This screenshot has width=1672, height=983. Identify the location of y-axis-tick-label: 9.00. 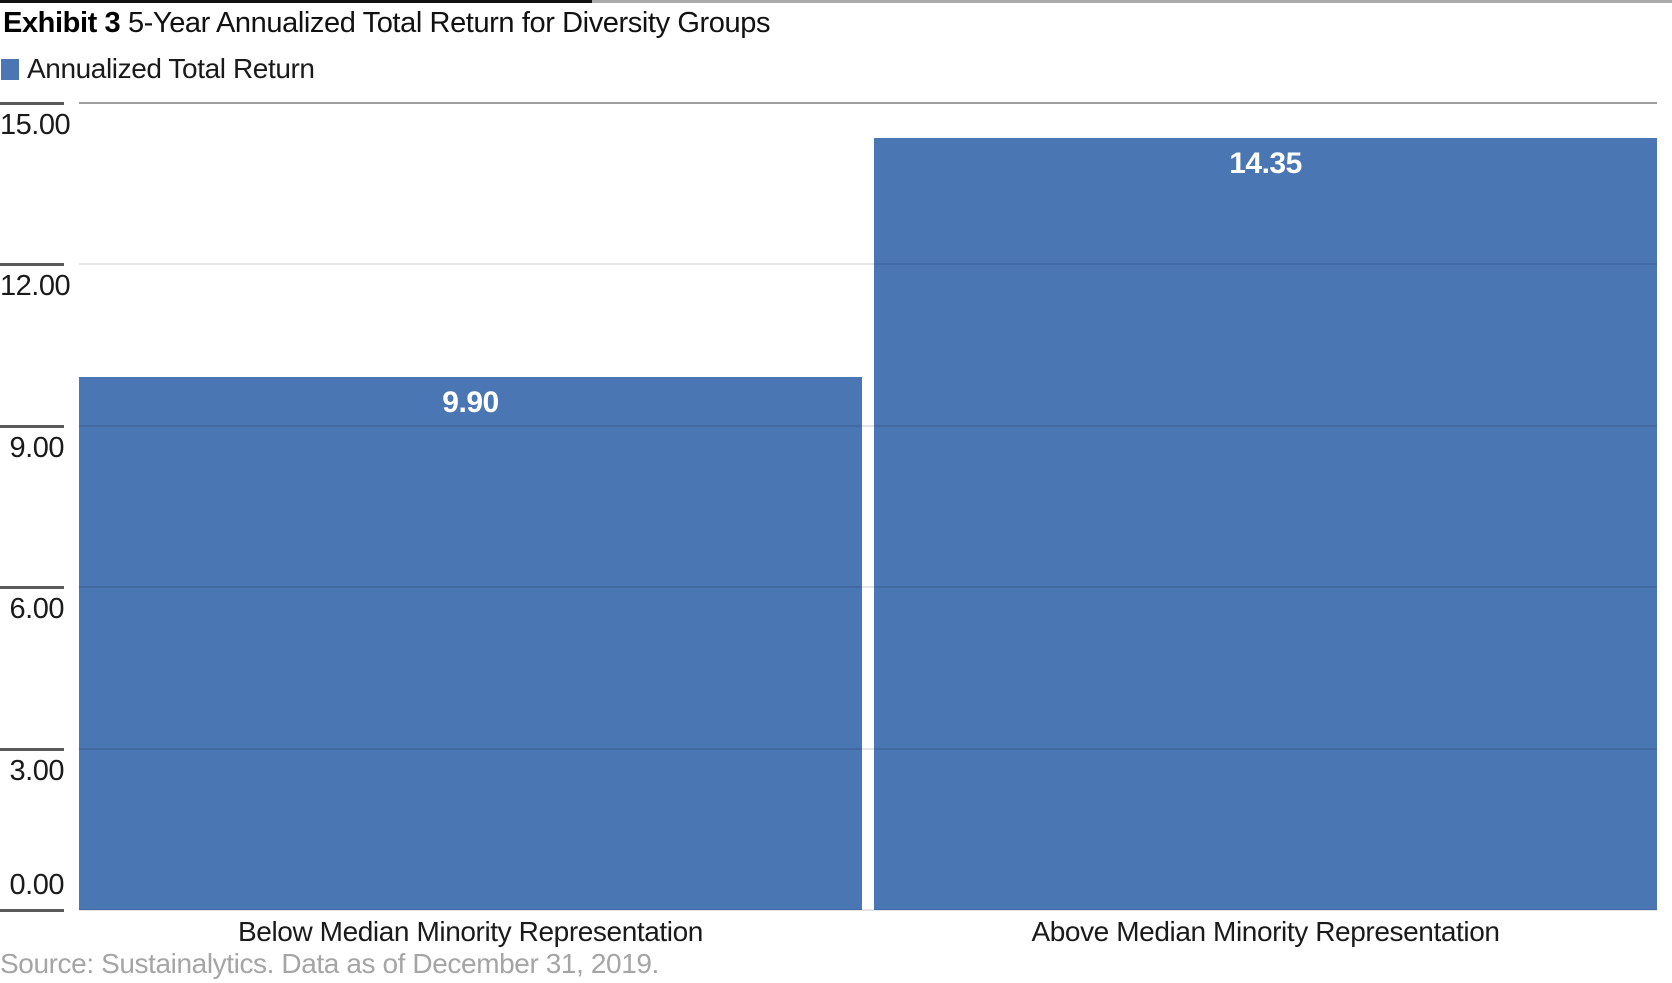
(37, 447).